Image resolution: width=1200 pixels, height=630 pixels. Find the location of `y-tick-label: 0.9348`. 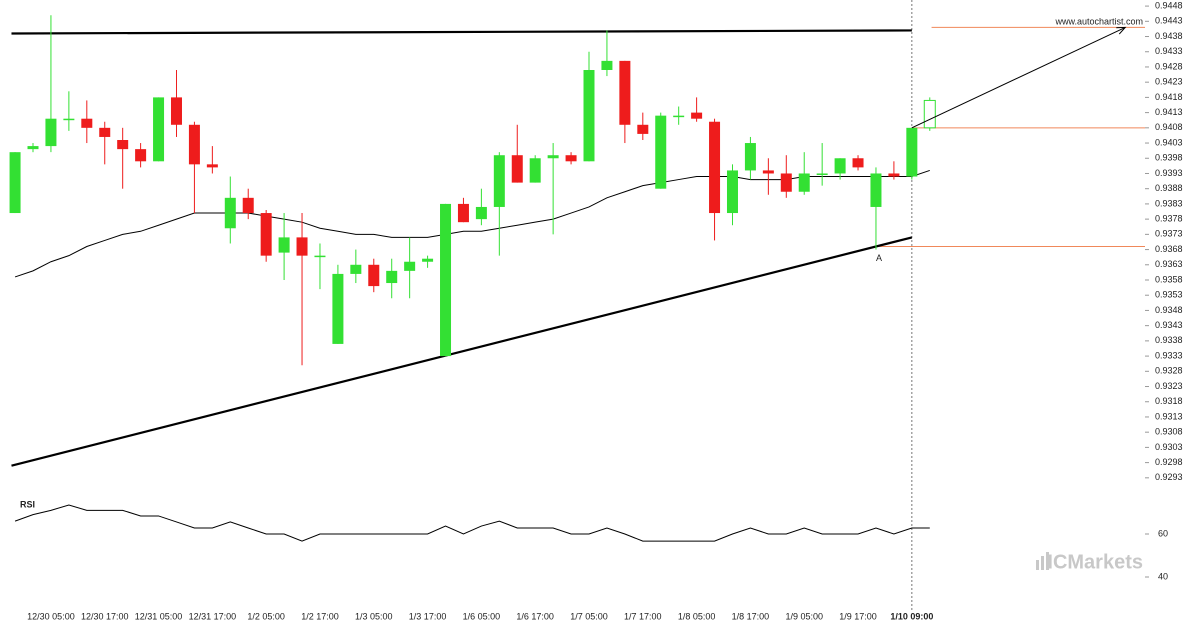

y-tick-label: 0.9348 is located at coordinates (1169, 310).